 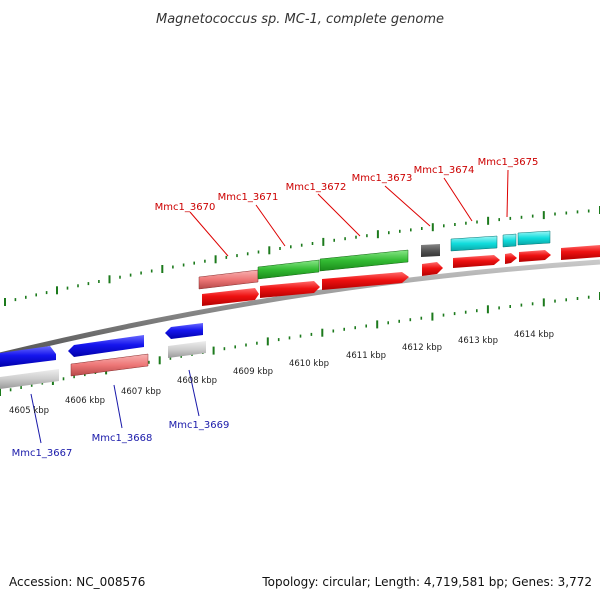 What do you see at coordinates (42, 453) in the screenshot?
I see `gene-label-reverse: Mmc1_3667` at bounding box center [42, 453].